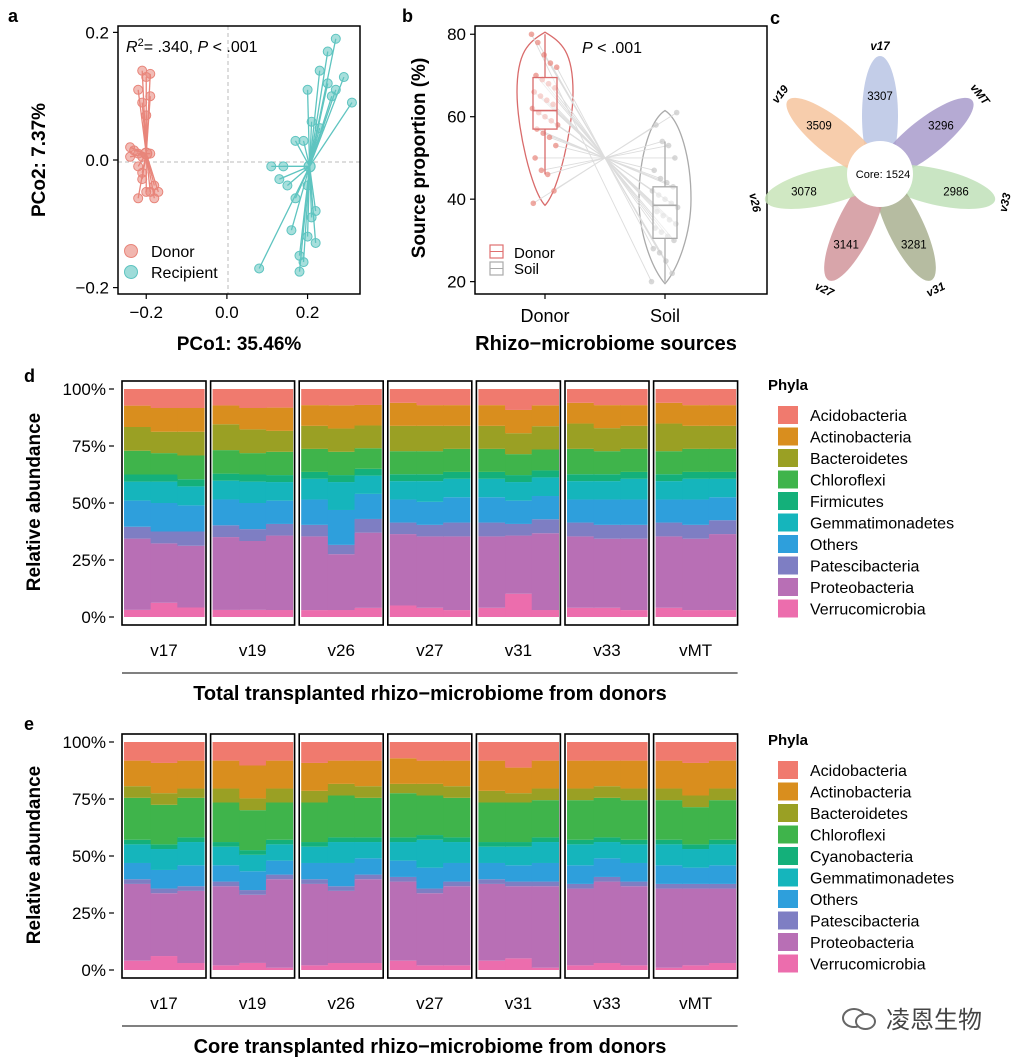  I want to click on legend-swatch-chloroflexi, so click(788, 479).